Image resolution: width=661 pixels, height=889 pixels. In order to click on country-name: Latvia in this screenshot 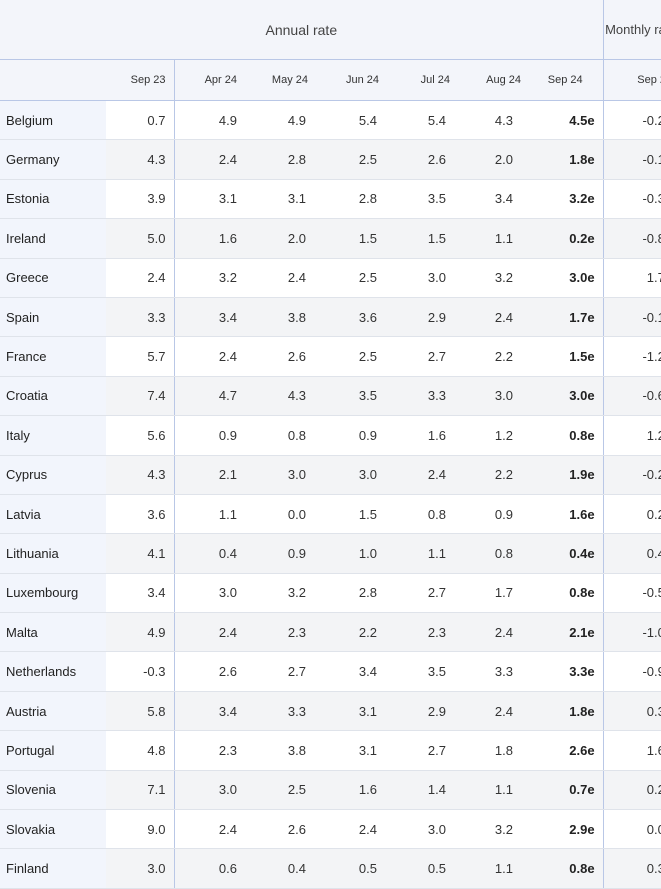, I will do `click(53, 514)`.